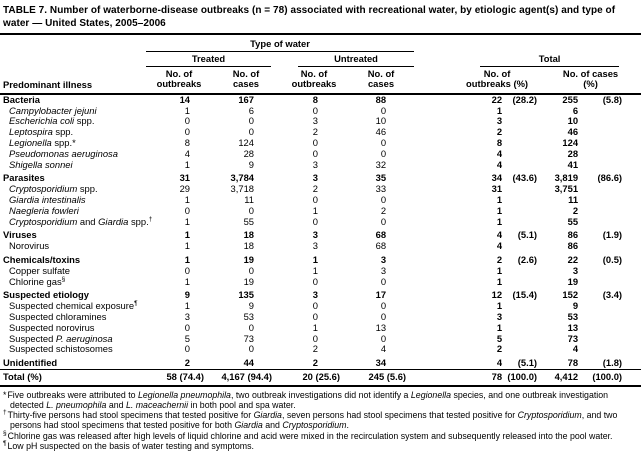 The width and height of the screenshot is (641, 462). Describe the element at coordinates (499, 142) in the screenshot. I see `cell-total-outbreaks: 8` at that location.